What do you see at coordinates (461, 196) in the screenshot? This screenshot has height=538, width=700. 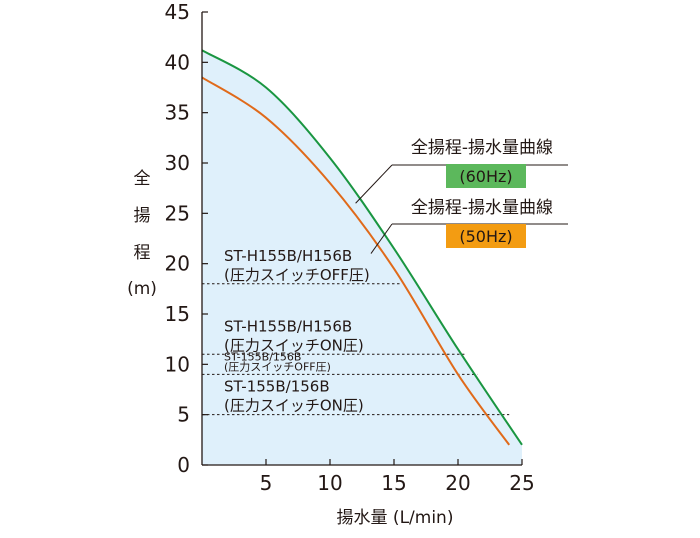 I see `legend: 全揚程-揚水量曲線 (60Hz) 全揚程-揚水量曲線 (50Hz)` at bounding box center [461, 196].